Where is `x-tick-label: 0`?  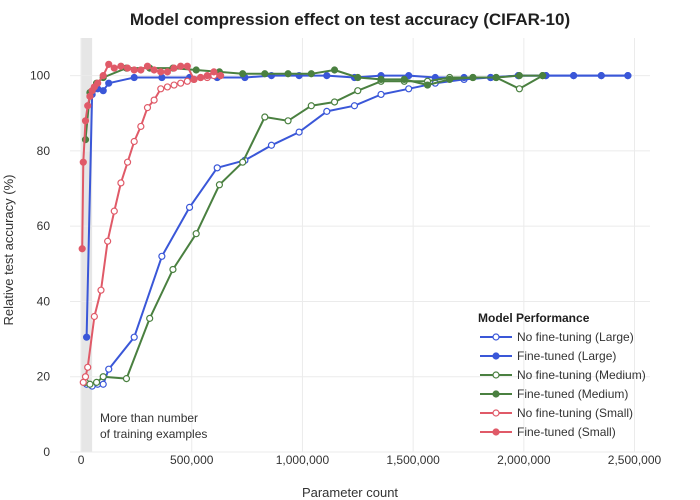
x-tick-label: 0 is located at coordinates (81, 460).